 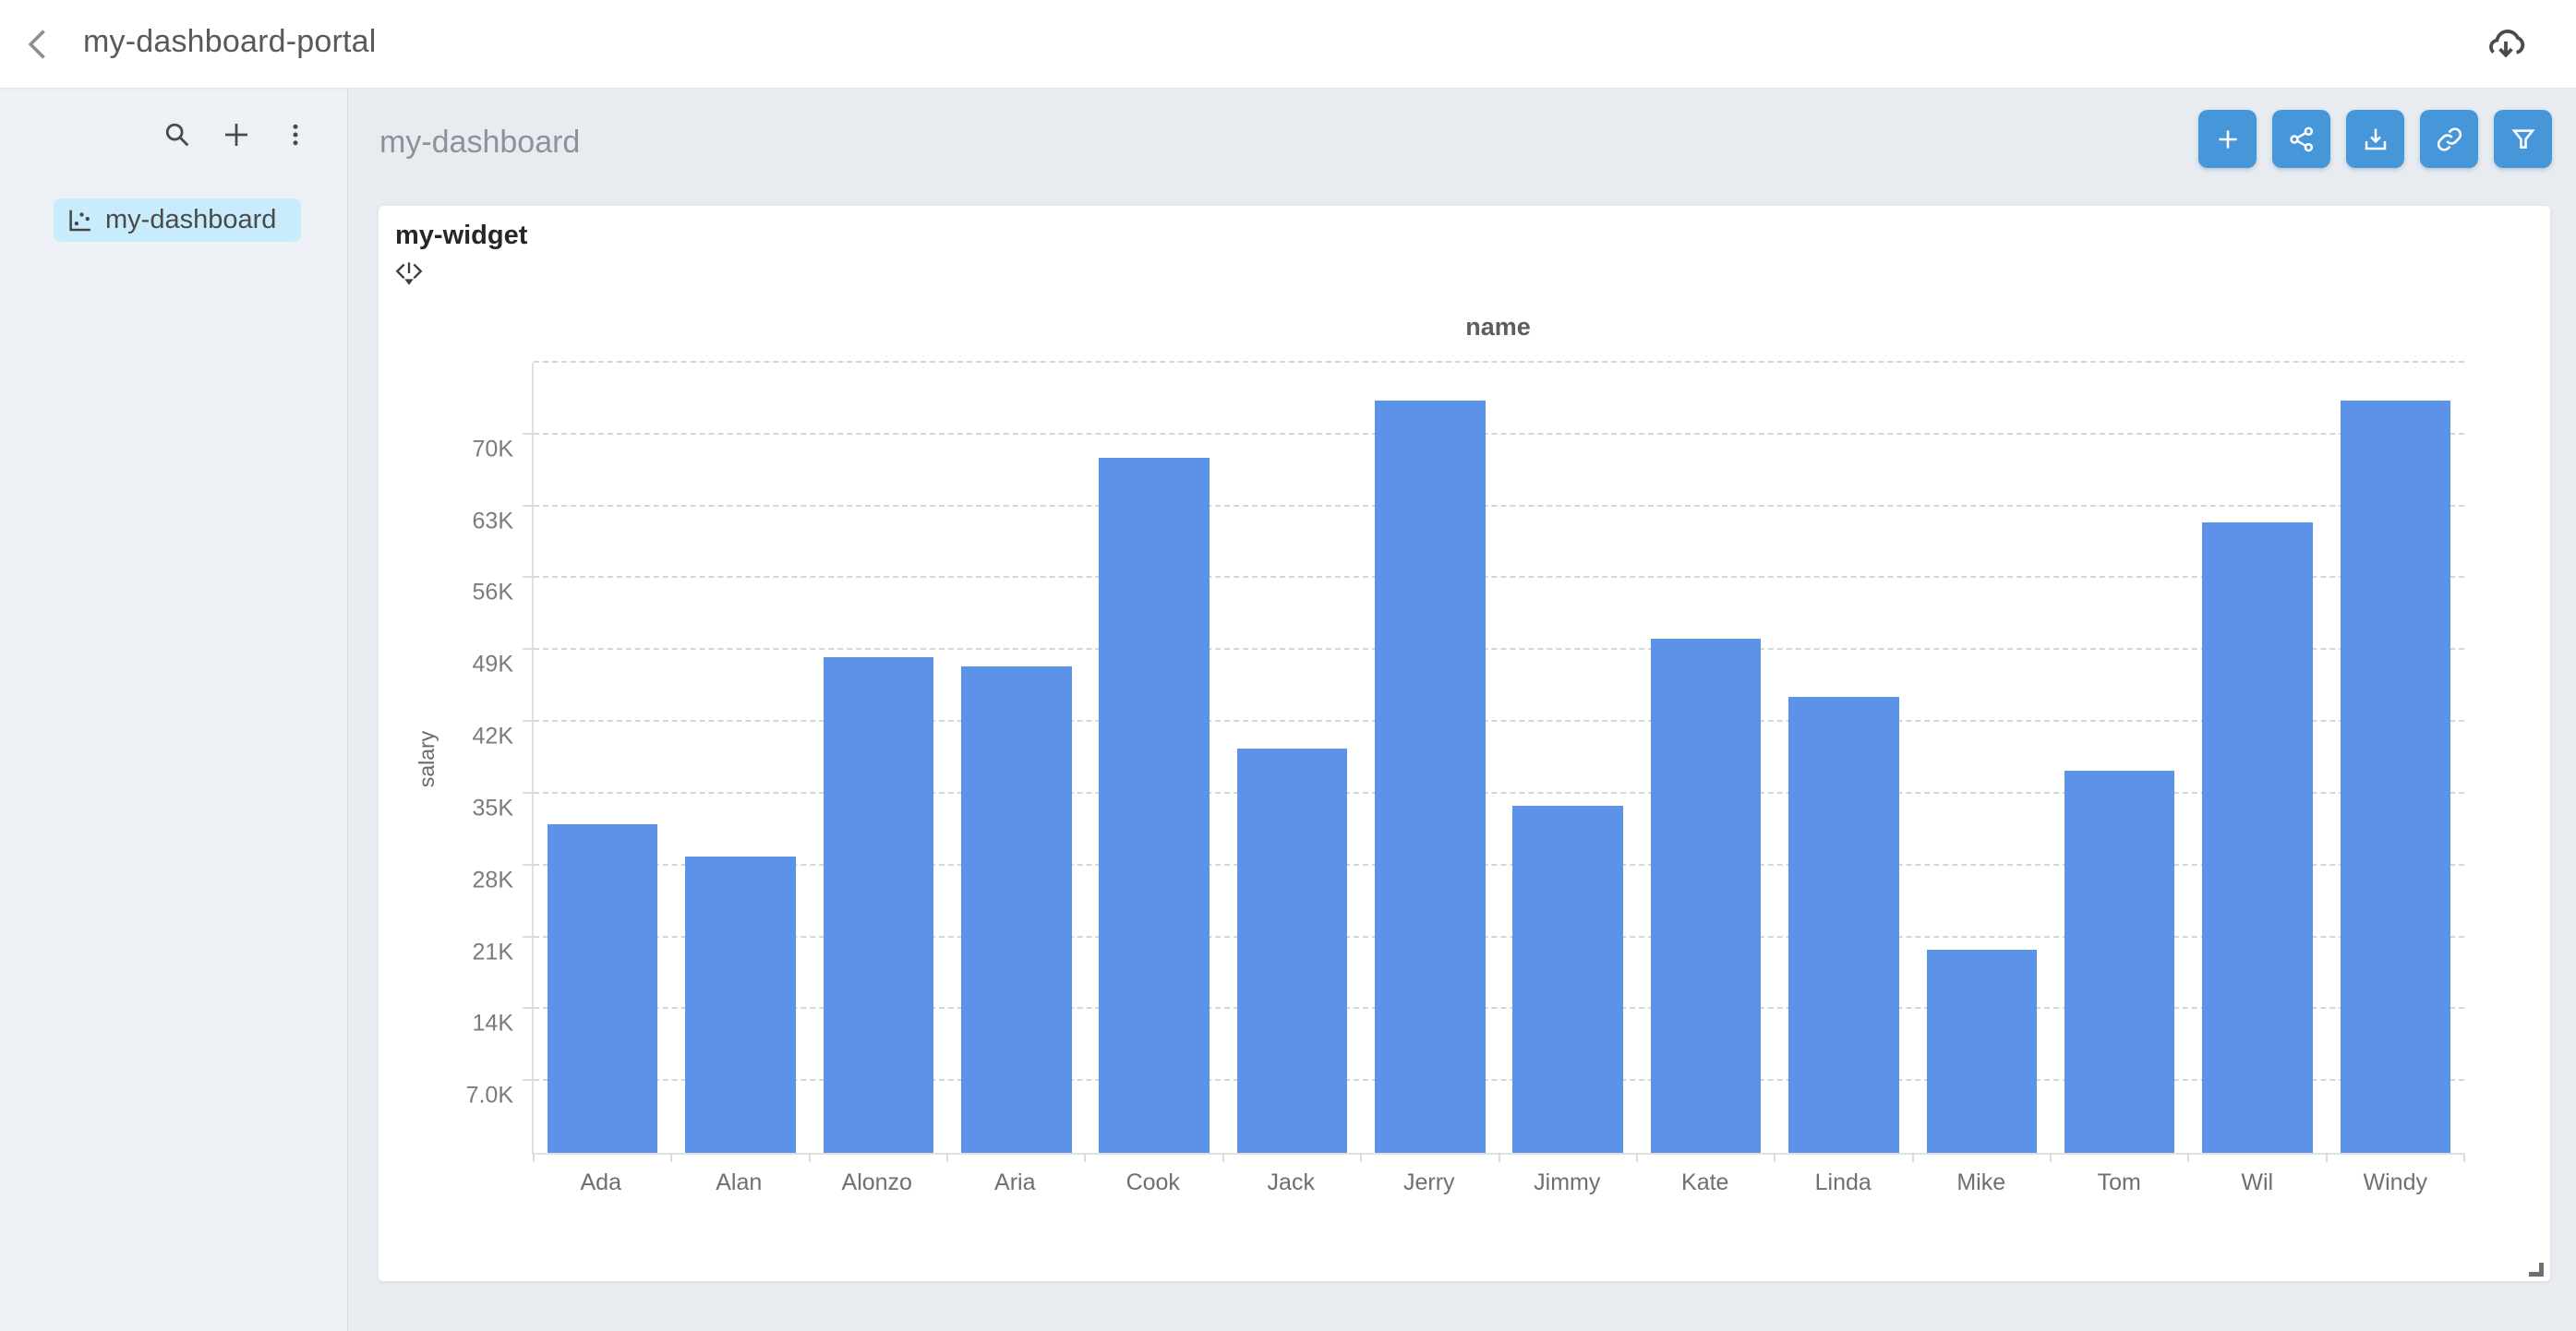 I want to click on bar-jerry, so click(x=1430, y=777).